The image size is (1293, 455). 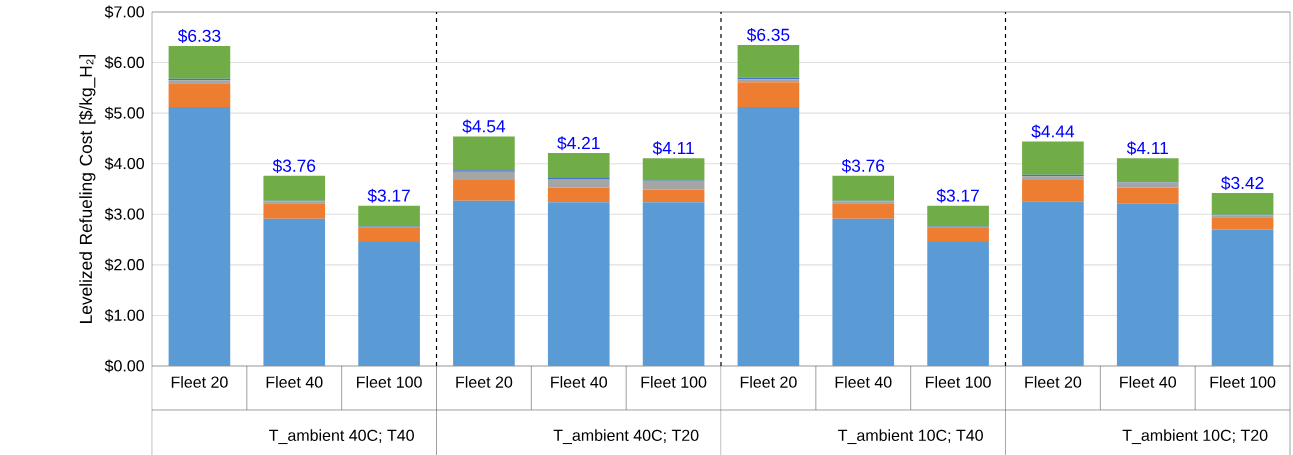 I want to click on total-label: $4.54, so click(x=484, y=126).